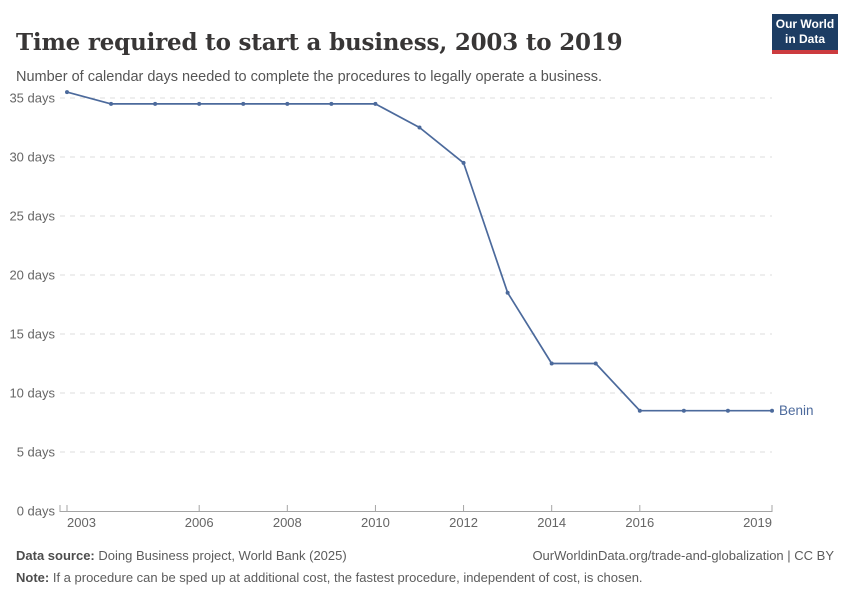 This screenshot has width=850, height=600. I want to click on y-axis-tick-label: 10 days, so click(32, 393).